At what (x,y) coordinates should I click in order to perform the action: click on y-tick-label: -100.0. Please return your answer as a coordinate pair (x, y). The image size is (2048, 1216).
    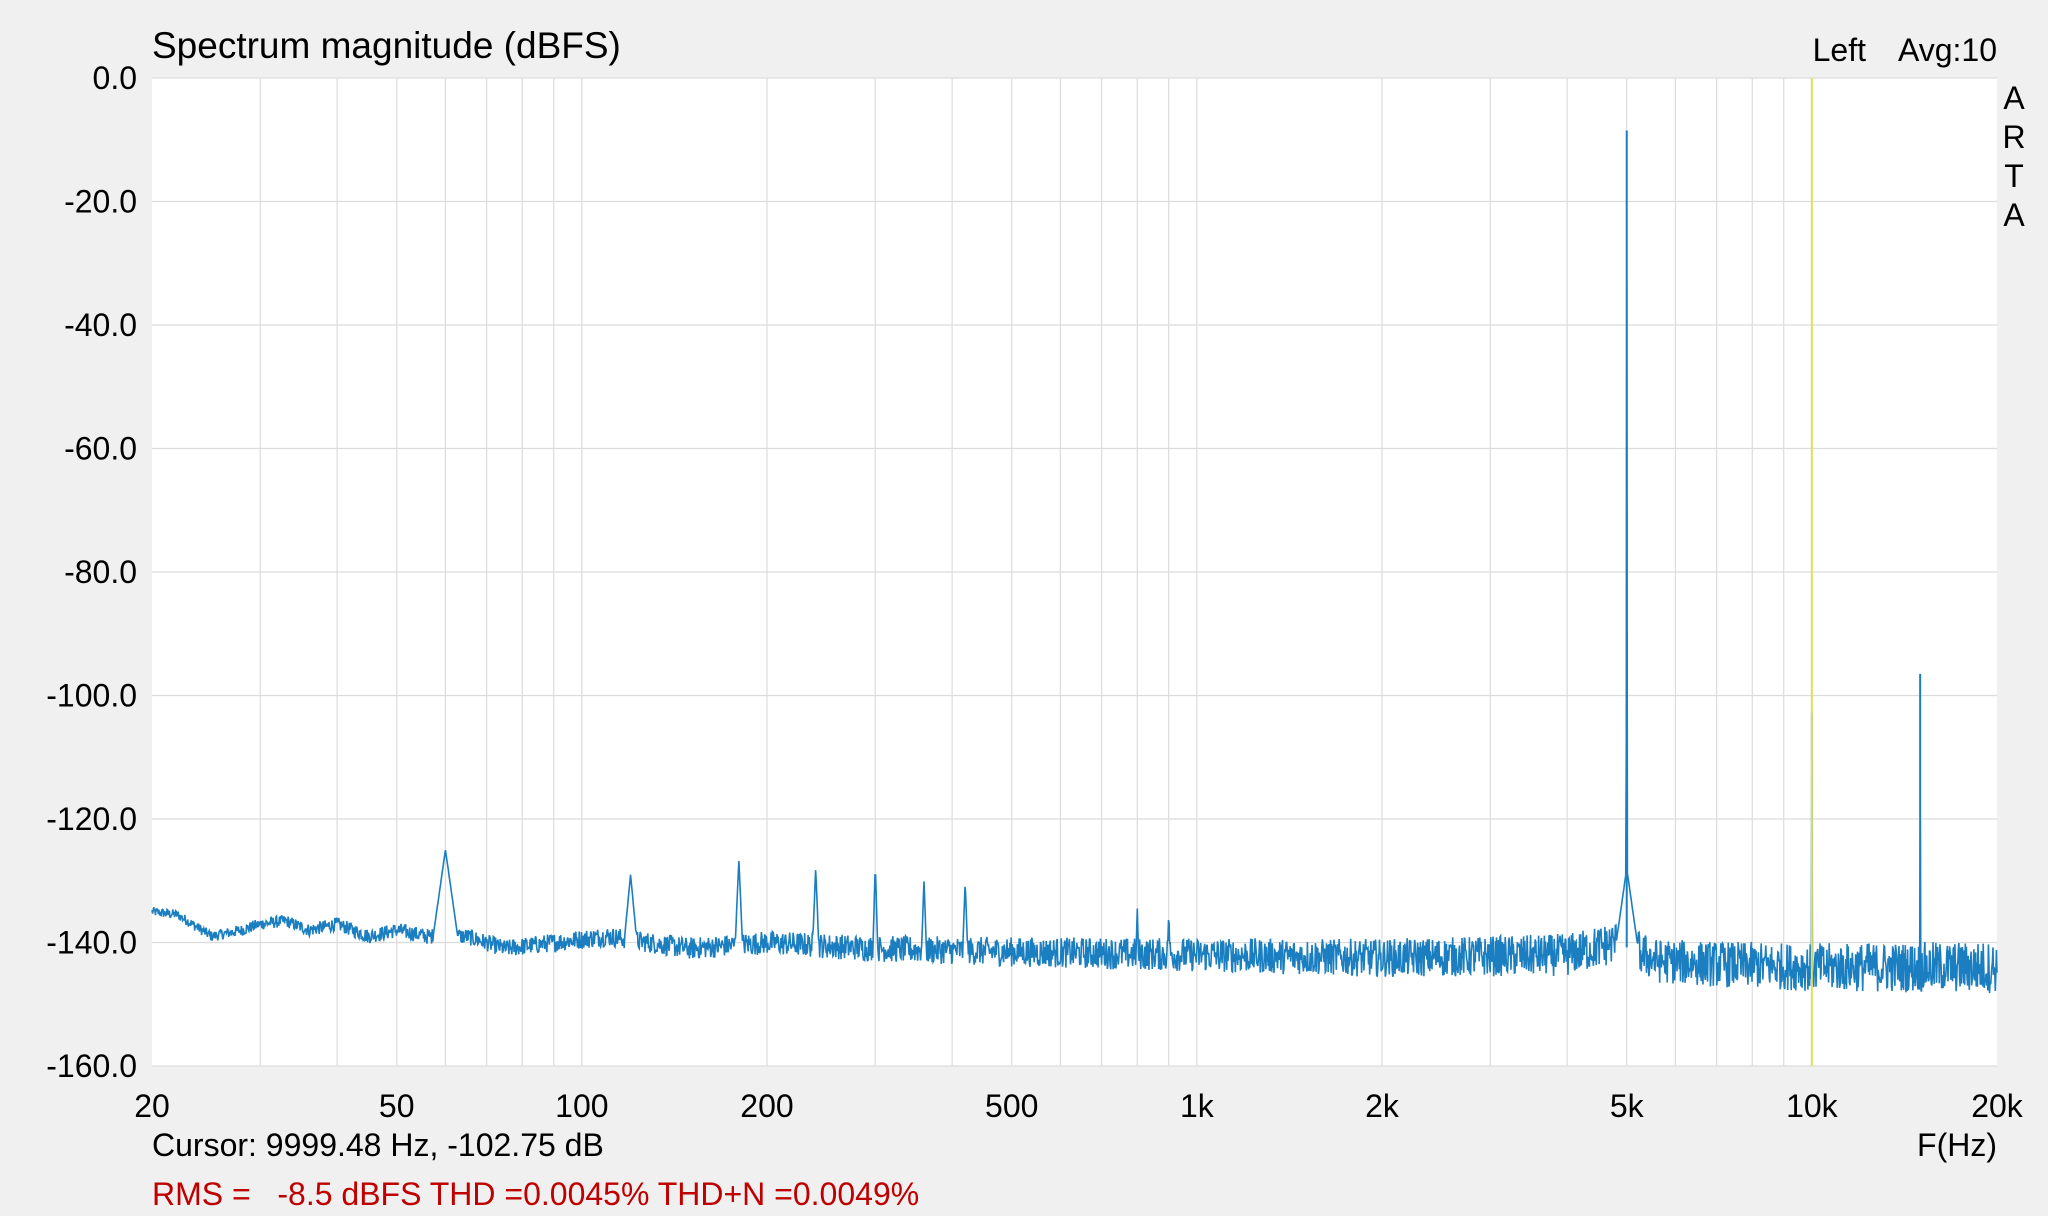
    Looking at the image, I should click on (91, 696).